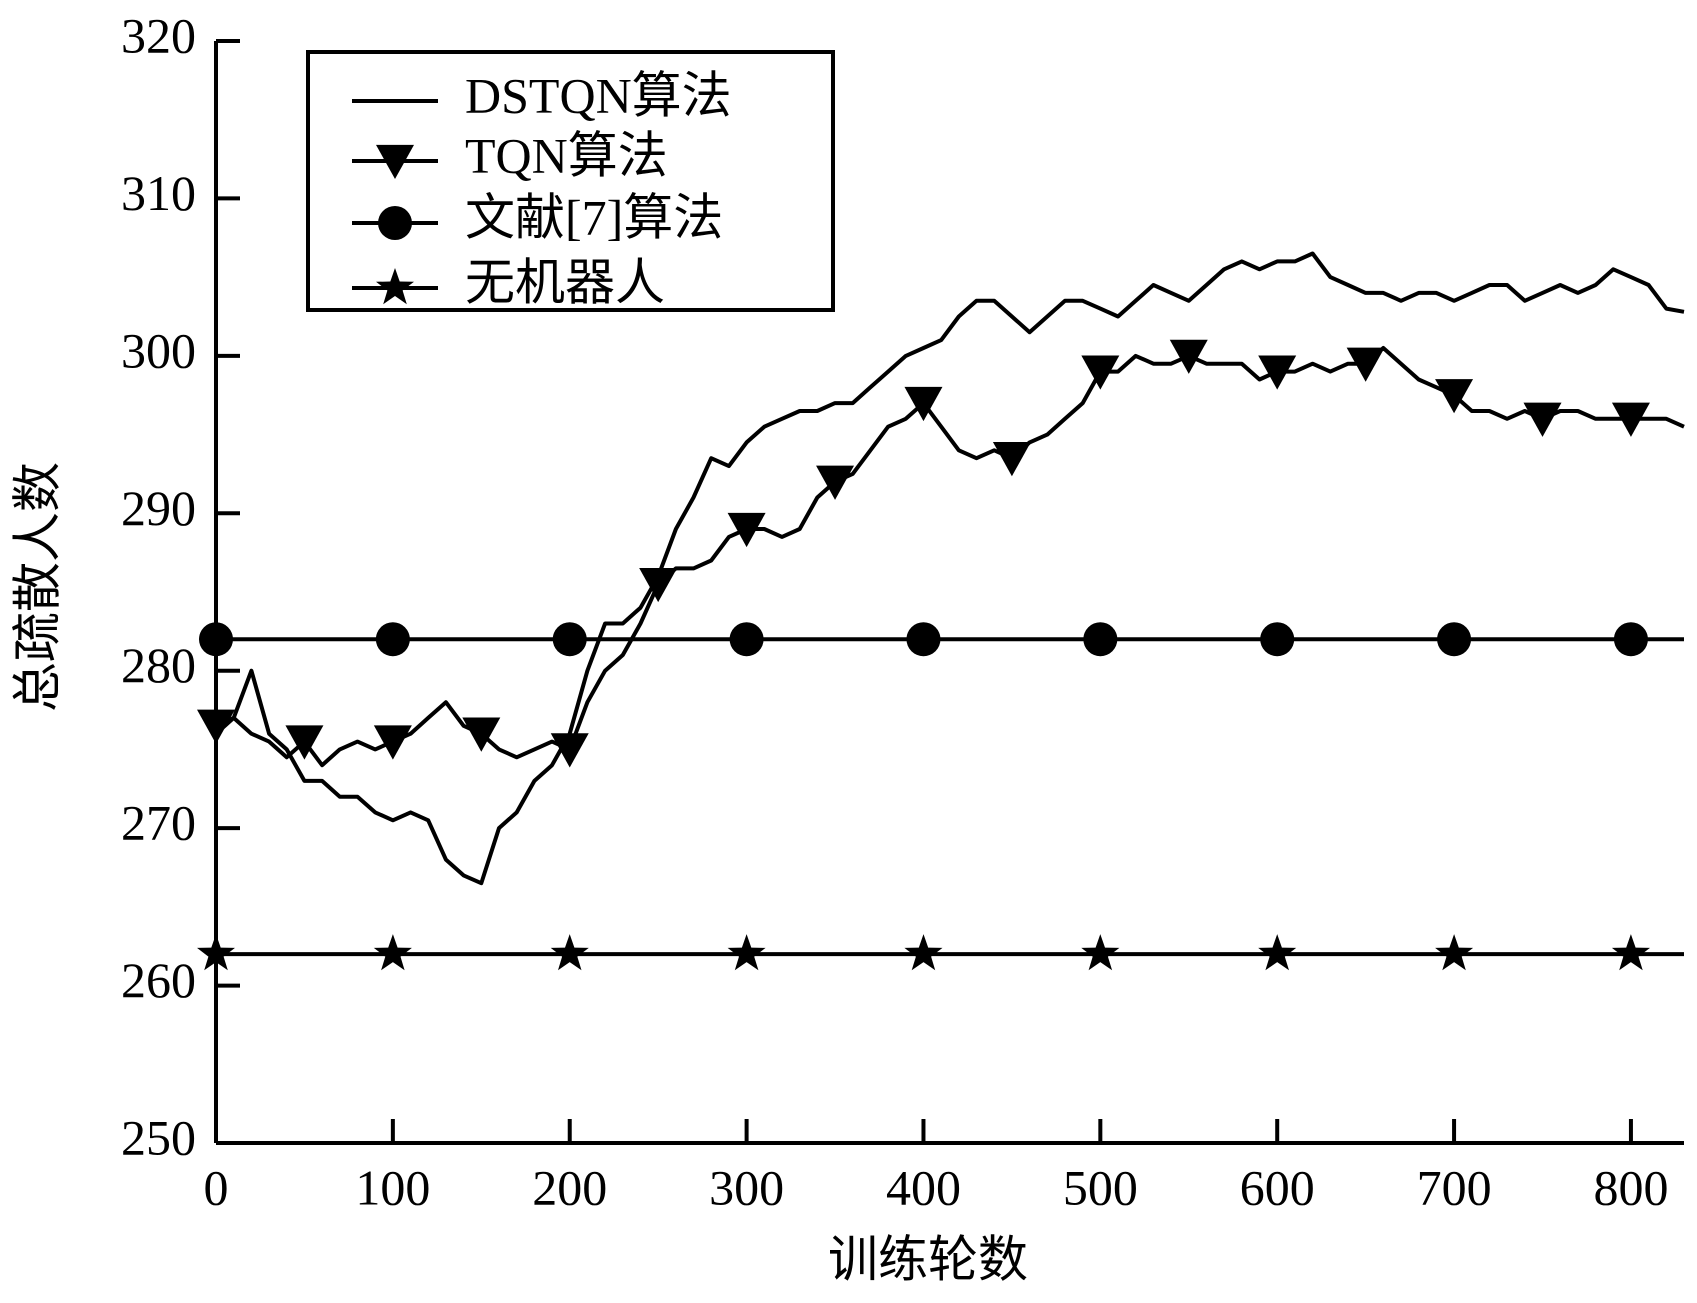  What do you see at coordinates (569, 1187) in the screenshot?
I see `x-tick-label: 200` at bounding box center [569, 1187].